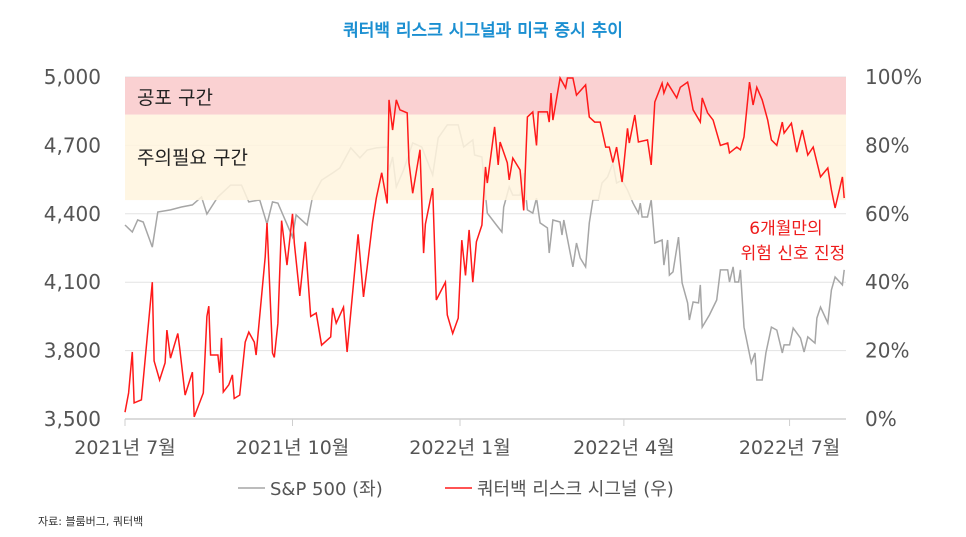 The width and height of the screenshot is (966, 537). What do you see at coordinates (459, 448) in the screenshot?
I see `x-tick-label: 2022년 1월` at bounding box center [459, 448].